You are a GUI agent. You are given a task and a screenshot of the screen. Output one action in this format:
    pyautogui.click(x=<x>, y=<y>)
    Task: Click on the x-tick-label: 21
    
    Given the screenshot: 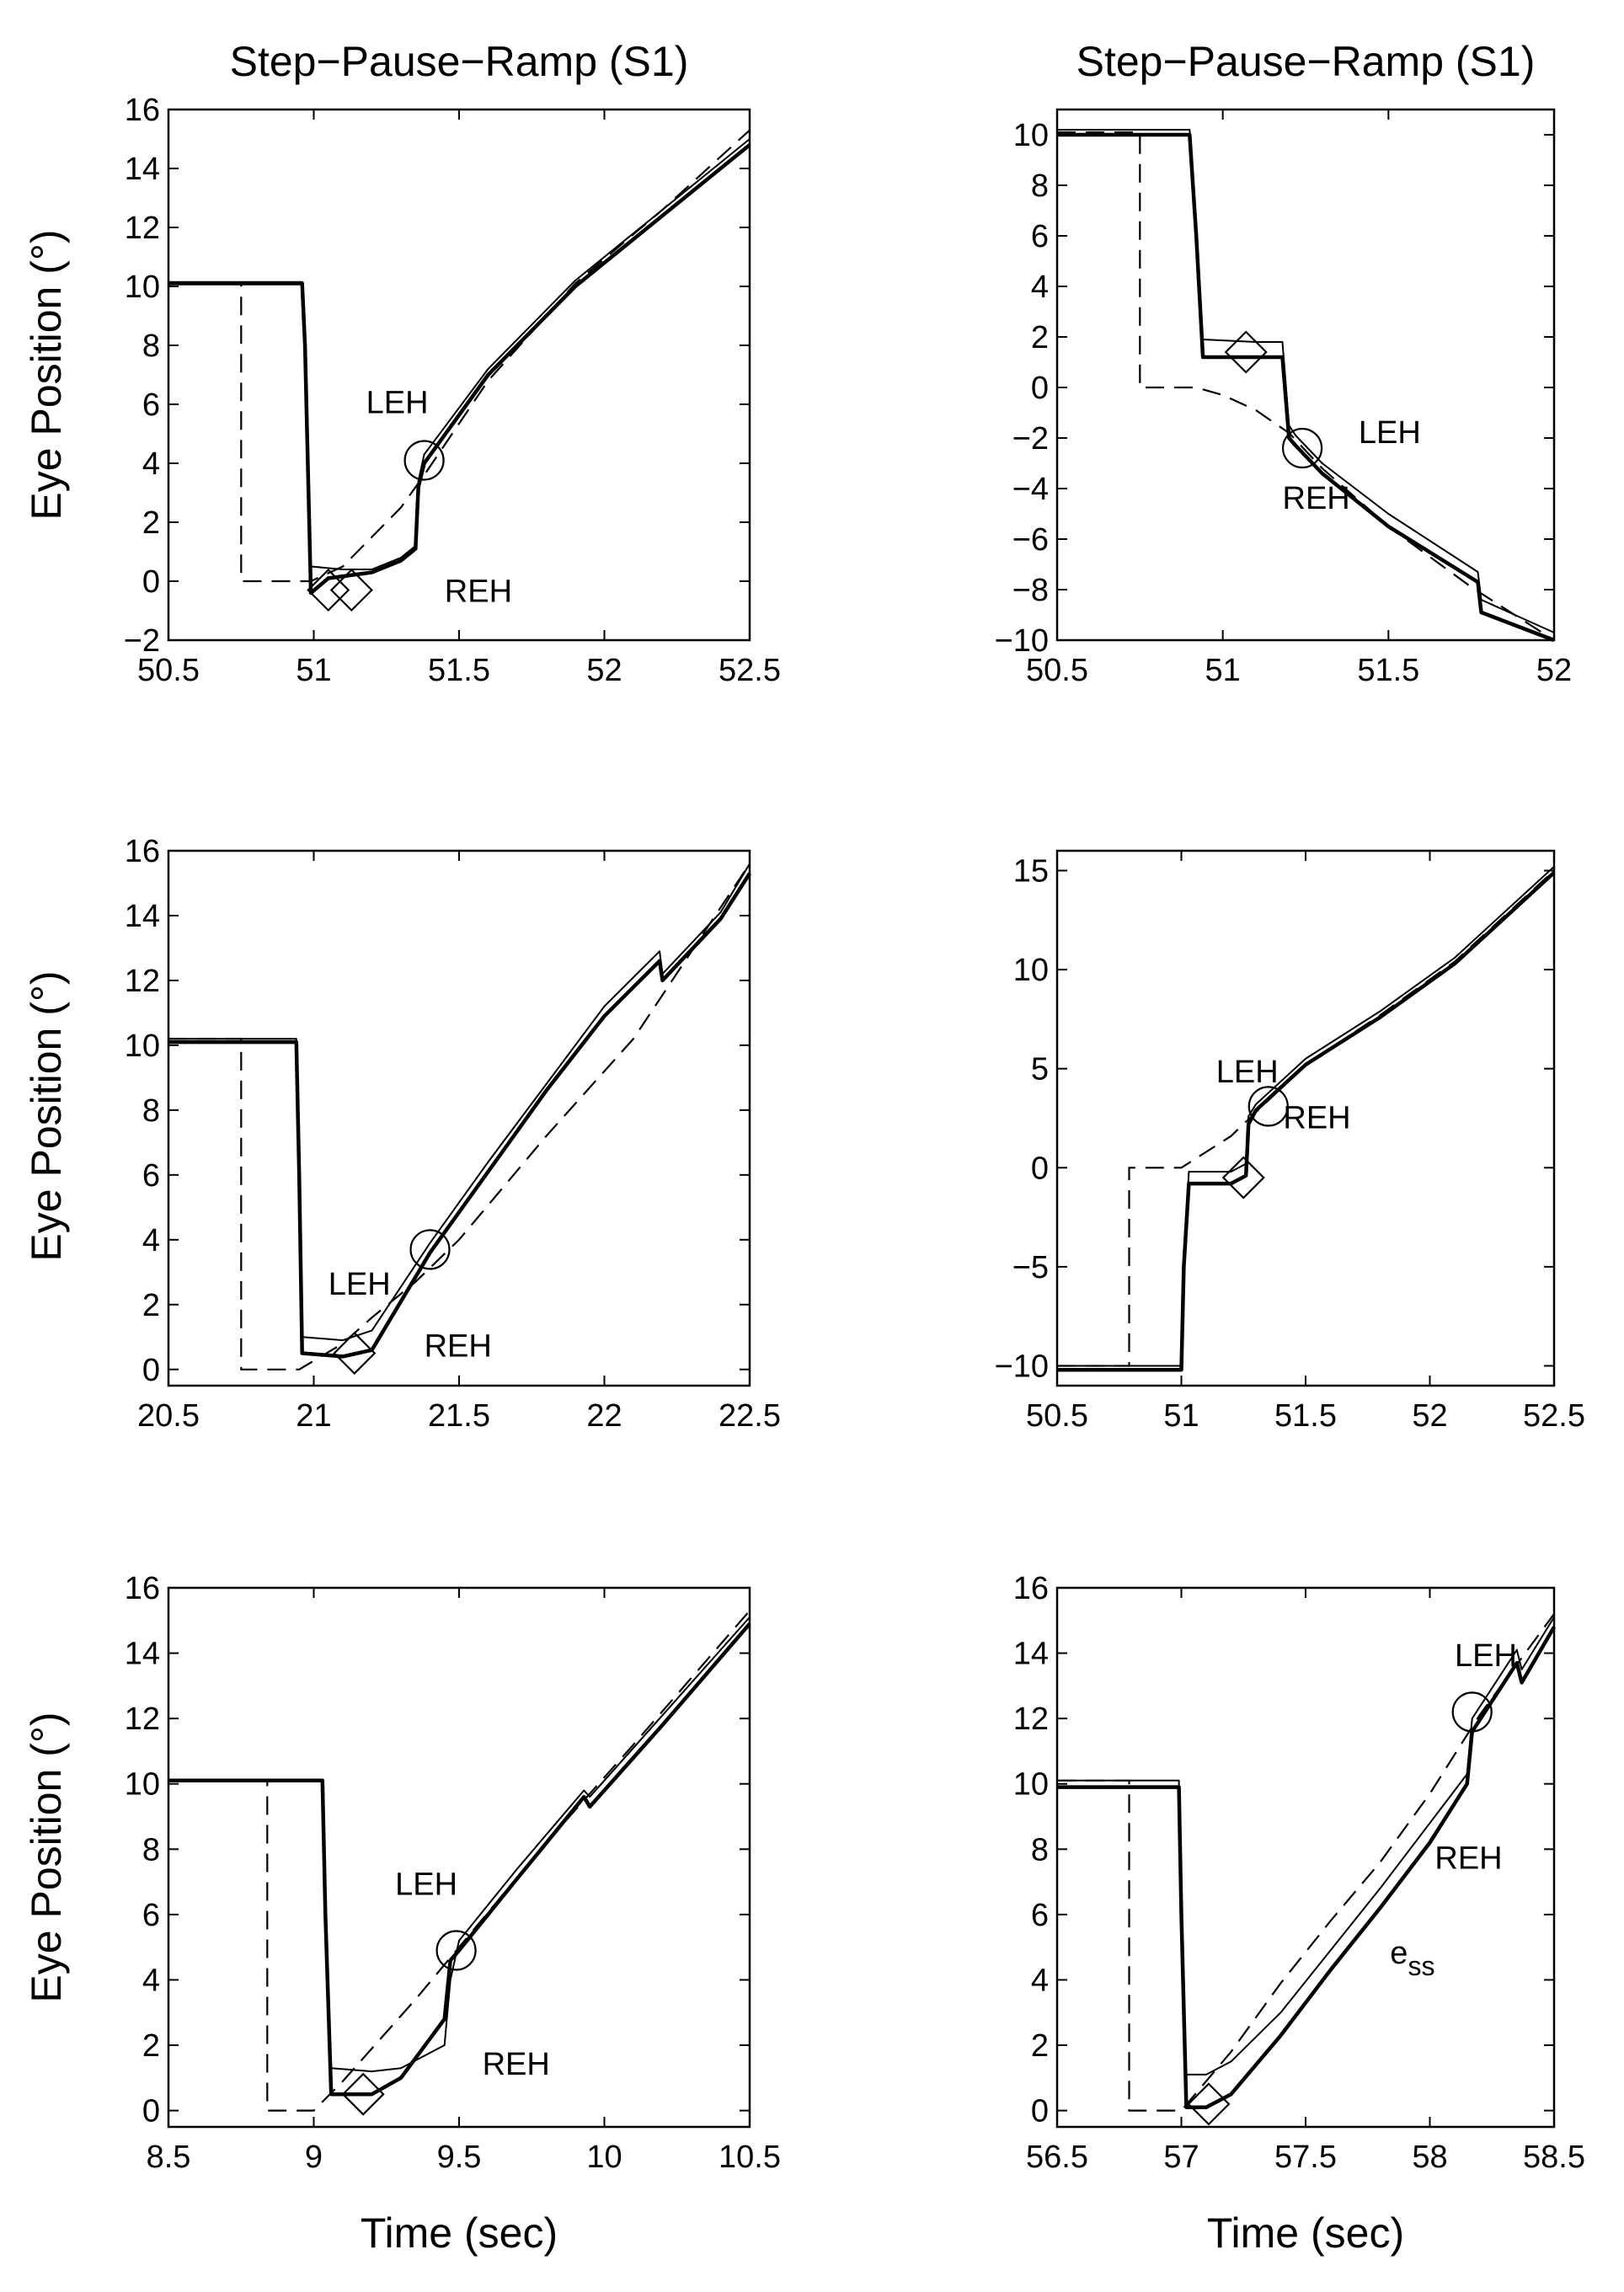 What is the action you would take?
    pyautogui.click(x=313, y=1416)
    